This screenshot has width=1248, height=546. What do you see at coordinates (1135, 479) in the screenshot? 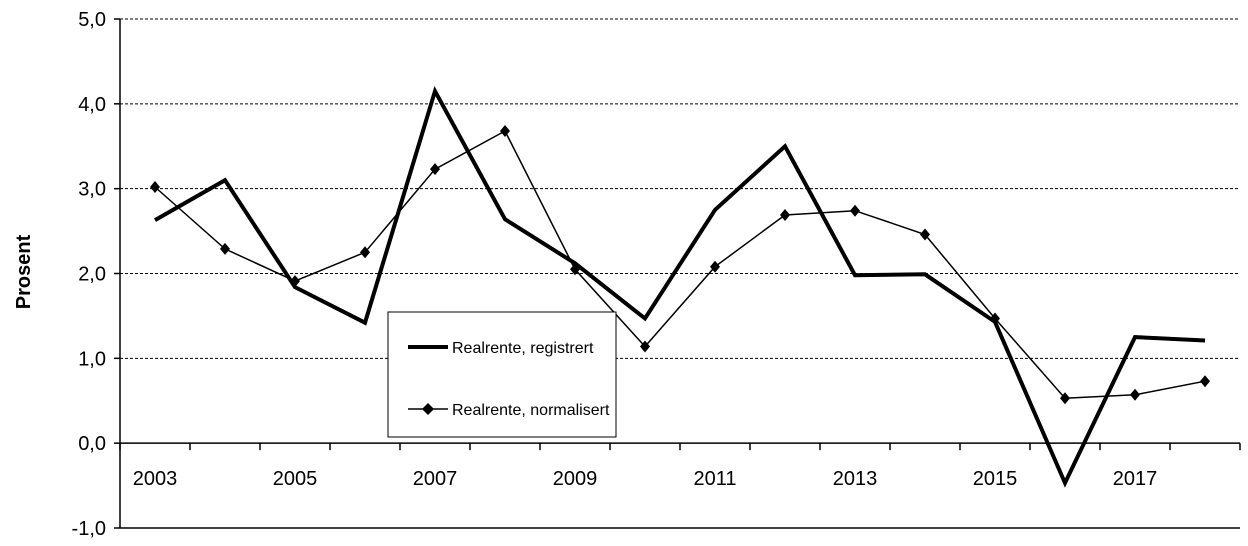
I see `x-tick-label: 2017` at bounding box center [1135, 479].